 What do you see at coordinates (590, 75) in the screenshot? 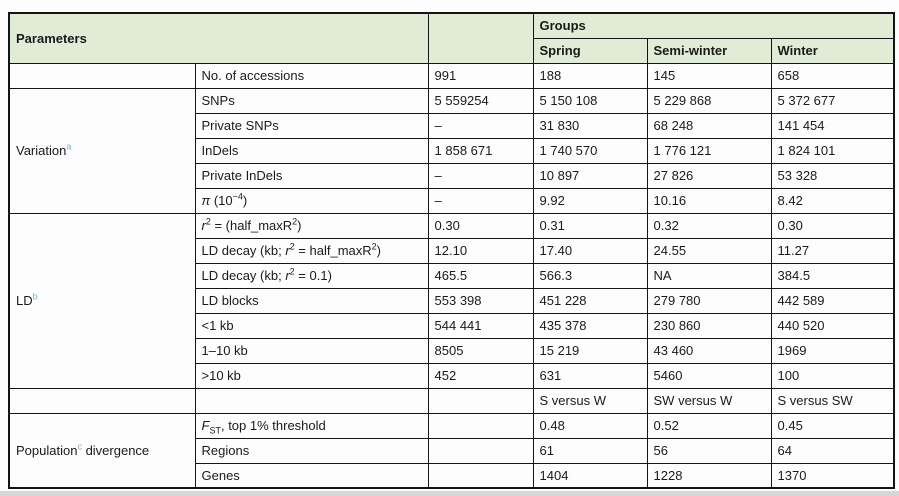
I see `value-cell: 188` at bounding box center [590, 75].